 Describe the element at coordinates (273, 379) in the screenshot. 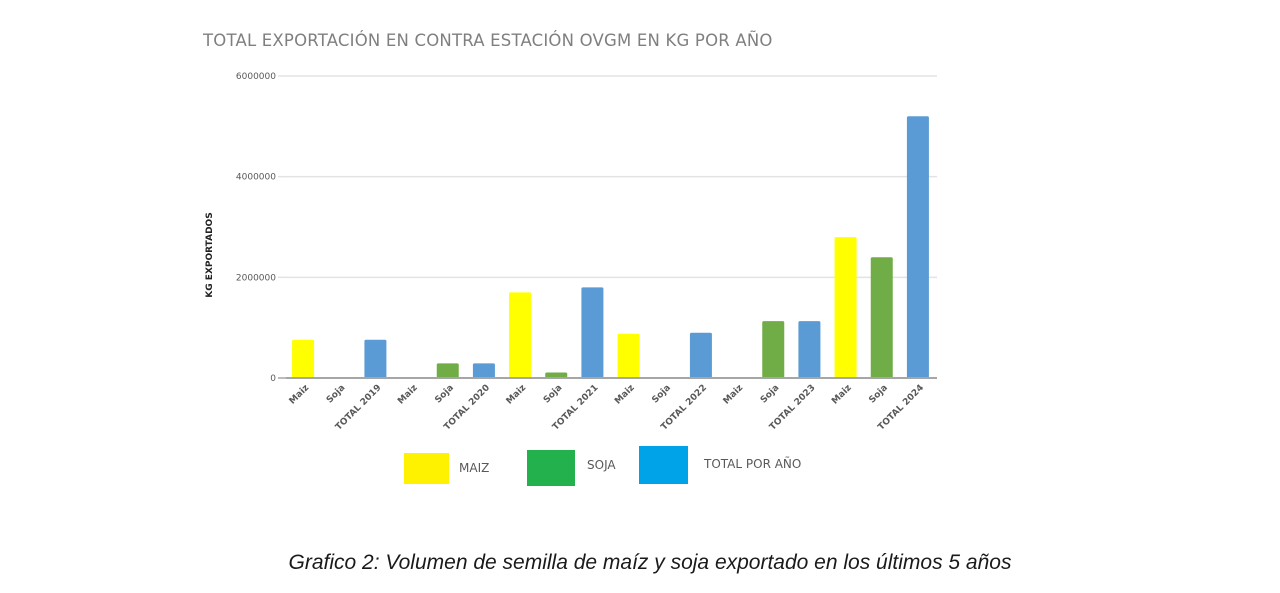

I see `y-tick-label: 0` at that location.